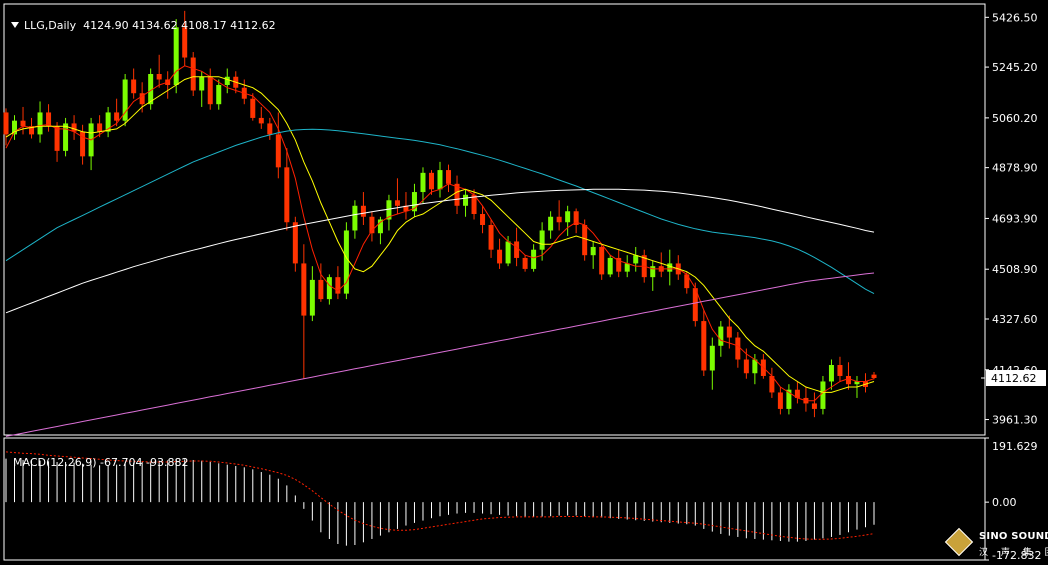  Describe the element at coordinates (15, 25) in the screenshot. I see `dropdown-arrow-icon` at that location.